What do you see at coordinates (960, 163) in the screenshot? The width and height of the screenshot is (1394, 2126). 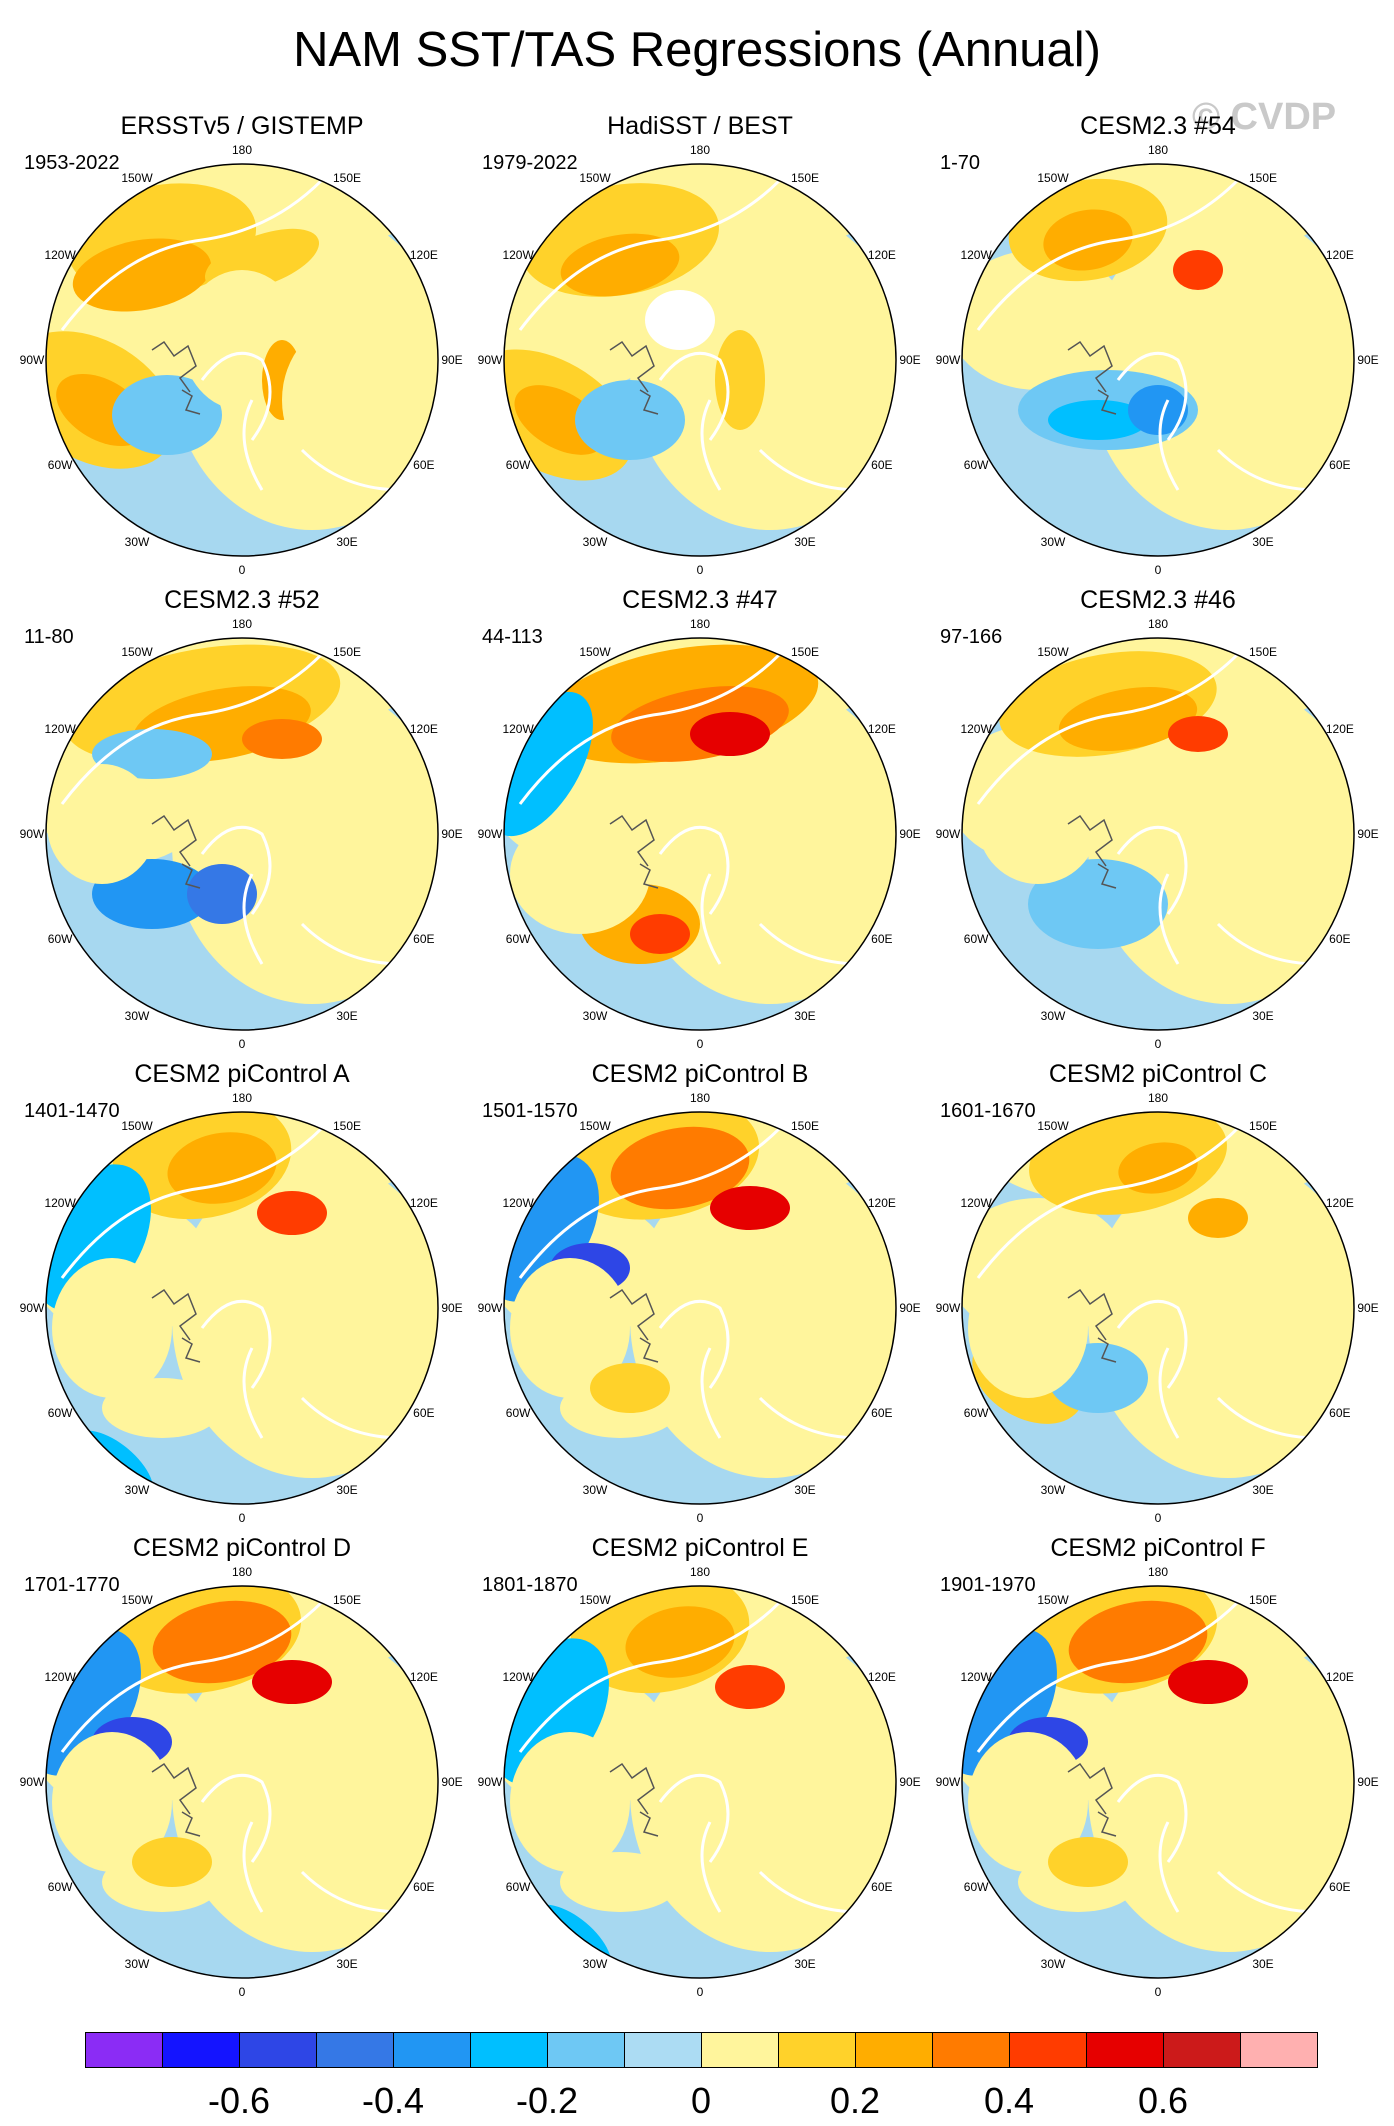 I see `panel-period: 1-70` at bounding box center [960, 163].